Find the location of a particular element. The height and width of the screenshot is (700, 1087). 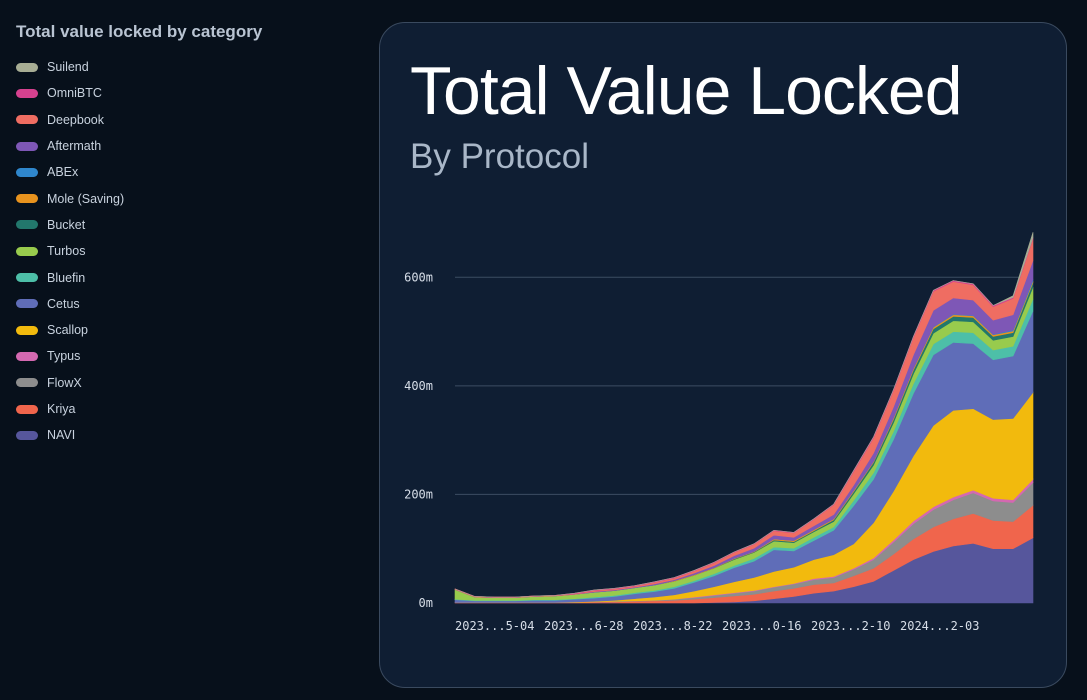

legend-item: FlowX is located at coordinates (181, 383).